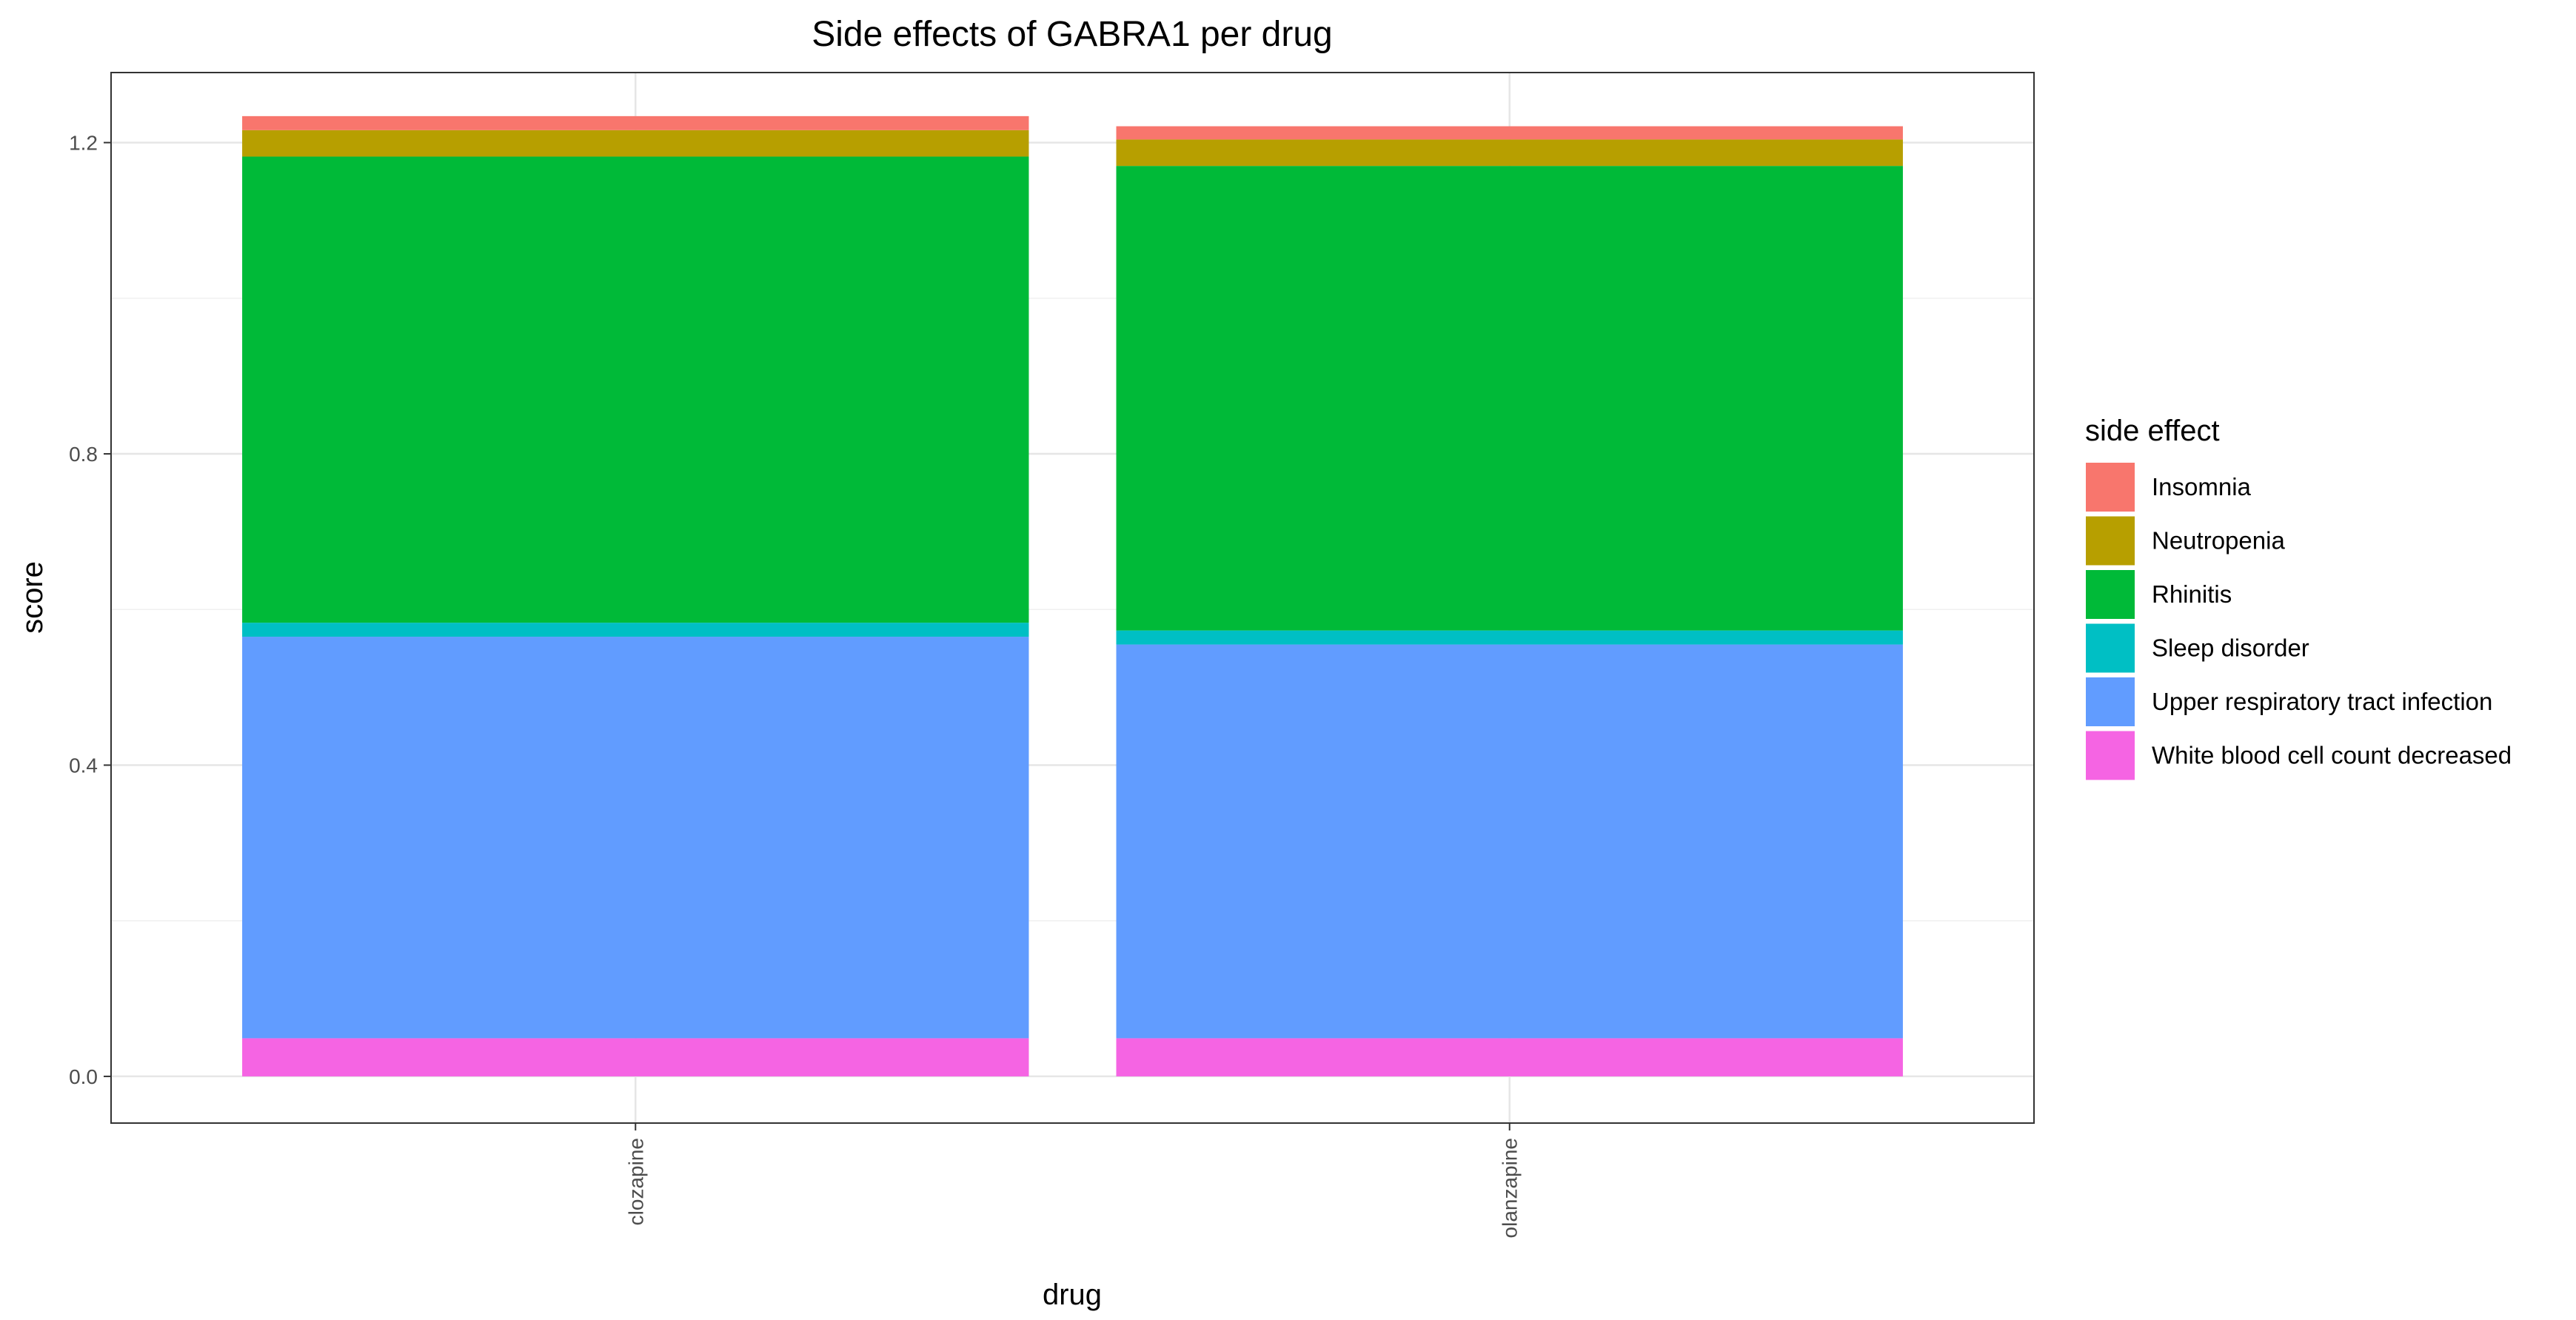  Describe the element at coordinates (2152, 431) in the screenshot. I see `legend-title: side effect` at that location.